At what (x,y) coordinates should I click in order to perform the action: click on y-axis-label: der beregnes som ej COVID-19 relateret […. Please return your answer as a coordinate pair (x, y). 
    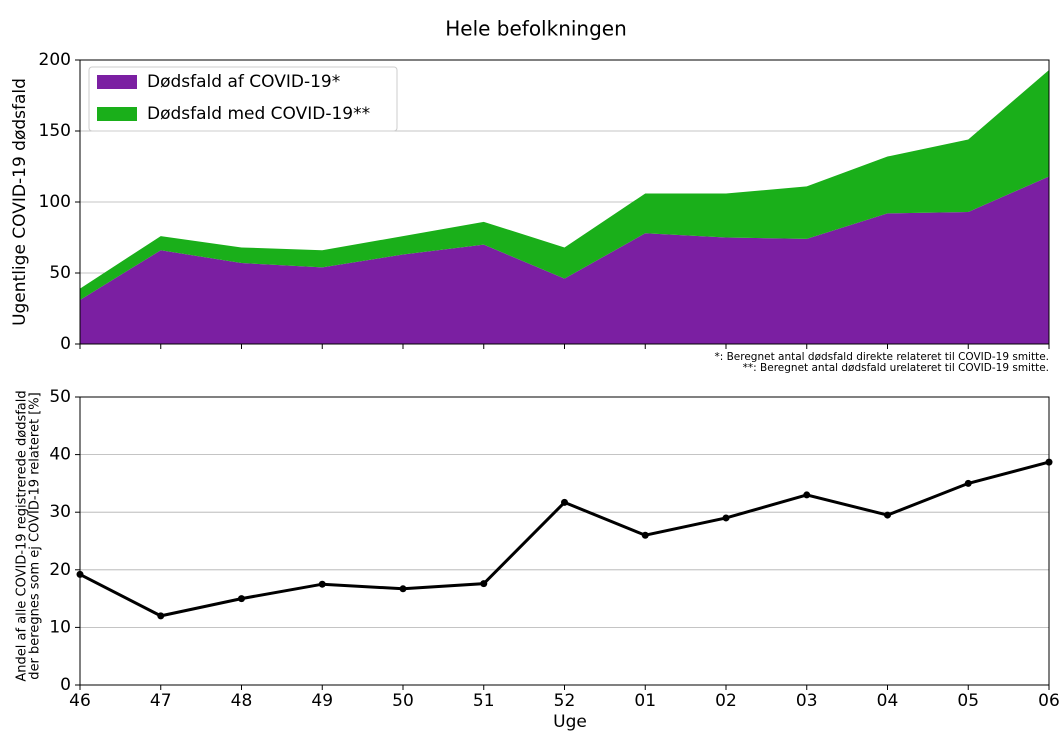
    Looking at the image, I should click on (35, 535).